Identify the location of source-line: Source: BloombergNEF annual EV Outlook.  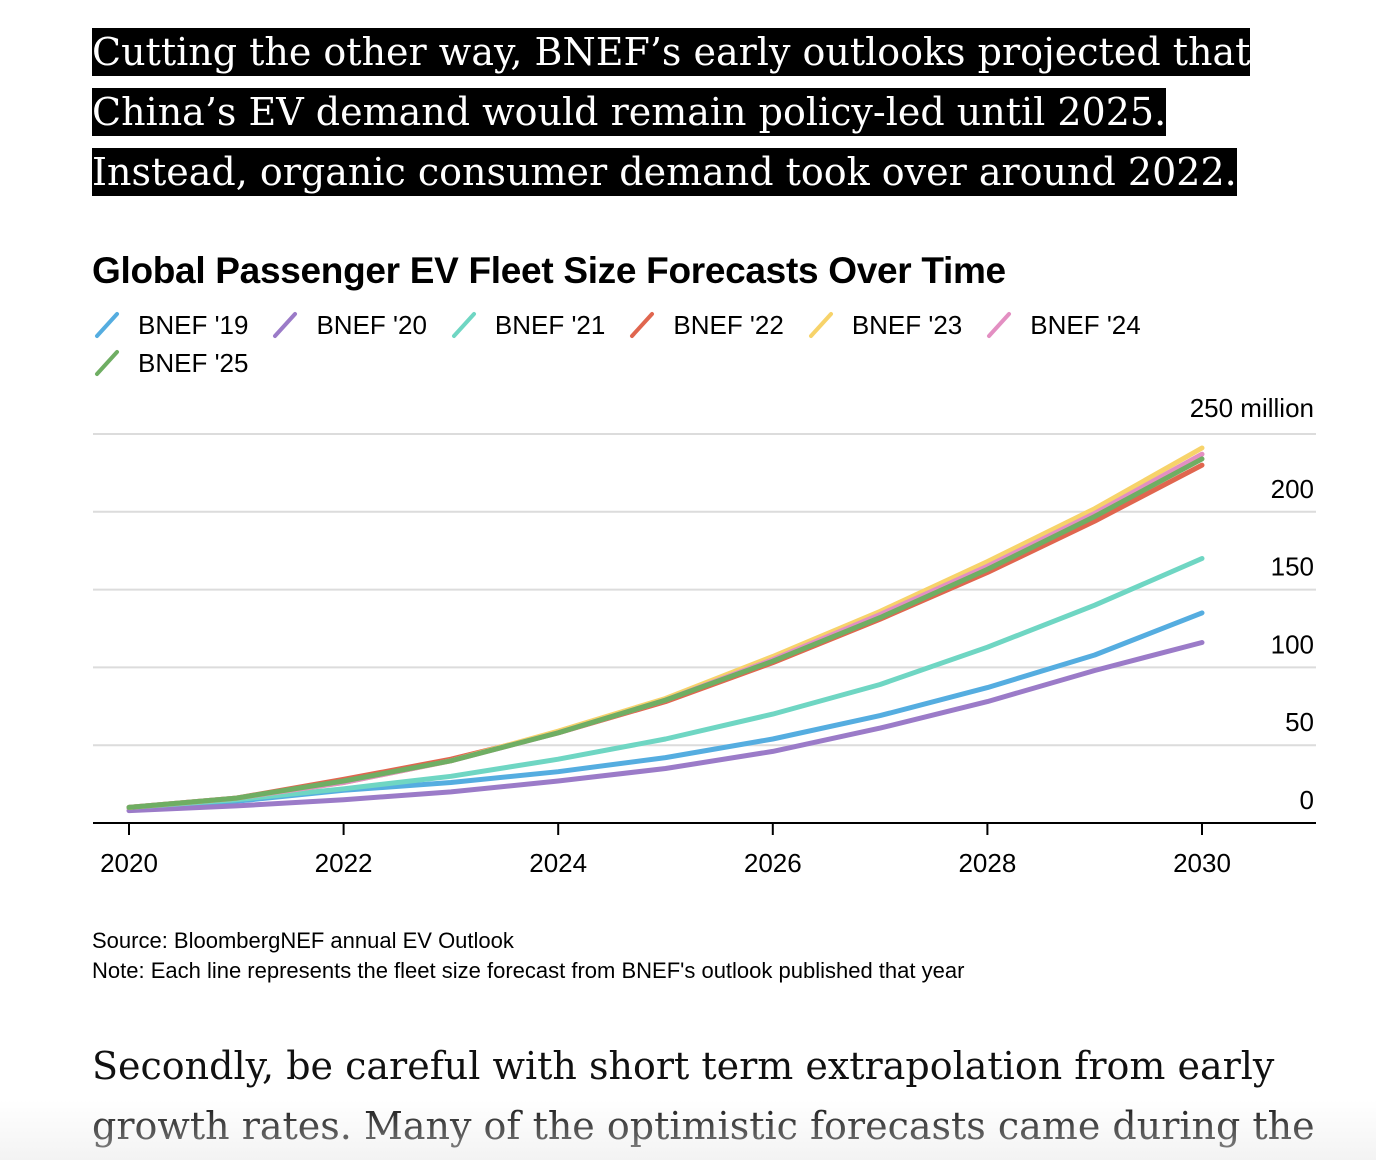
(303, 940).